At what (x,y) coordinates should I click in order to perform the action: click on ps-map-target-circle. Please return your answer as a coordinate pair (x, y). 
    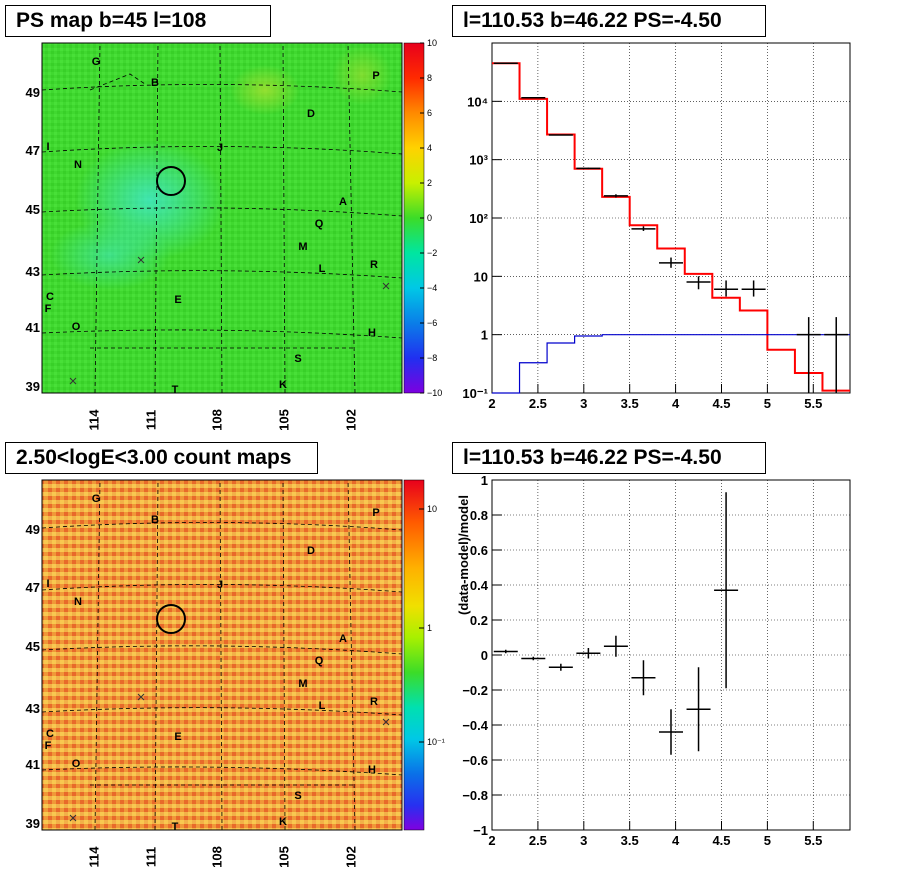
    Looking at the image, I should click on (171, 181).